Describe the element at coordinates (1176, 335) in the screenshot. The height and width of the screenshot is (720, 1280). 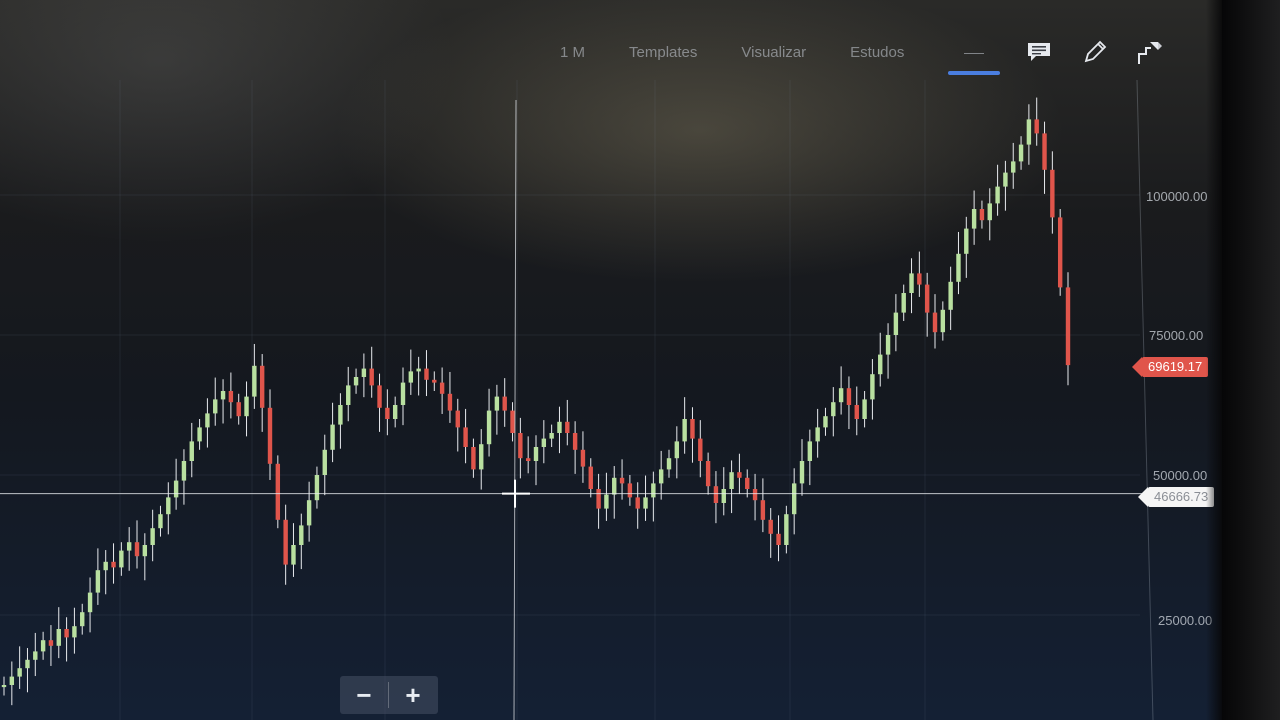
I see `y-tick-75000: 75000.00` at that location.